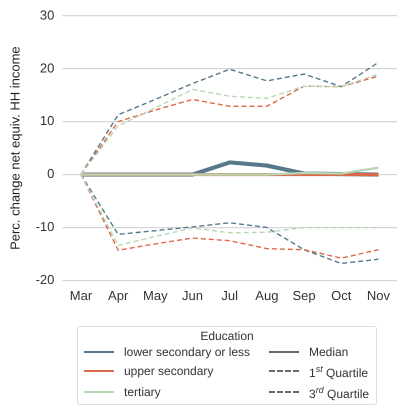 This screenshot has width=409, height=410. Describe the element at coordinates (338, 372) in the screenshot. I see `legend-label: 1$^{st}$ Quartile` at that location.